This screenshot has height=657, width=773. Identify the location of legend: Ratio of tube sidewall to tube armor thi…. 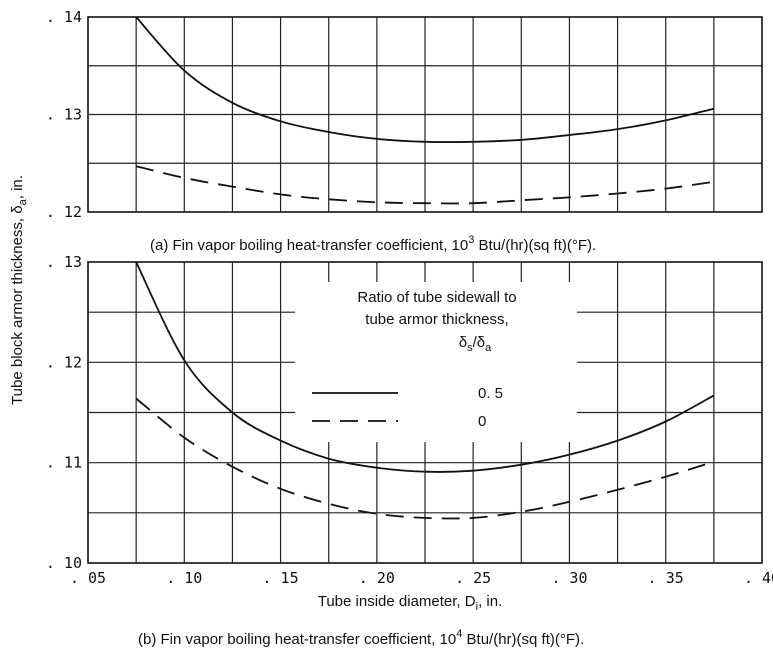
(436, 362).